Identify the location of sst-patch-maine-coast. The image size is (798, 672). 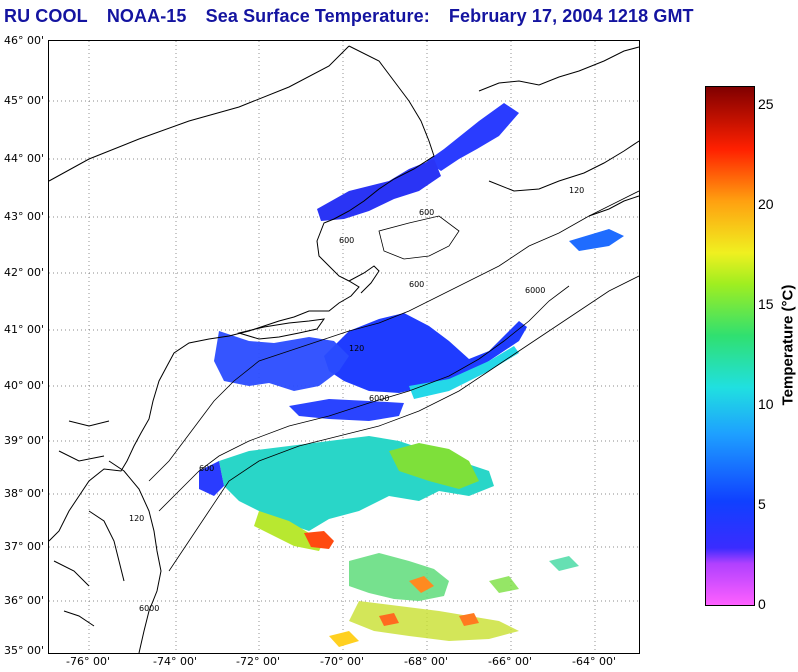
(379, 190).